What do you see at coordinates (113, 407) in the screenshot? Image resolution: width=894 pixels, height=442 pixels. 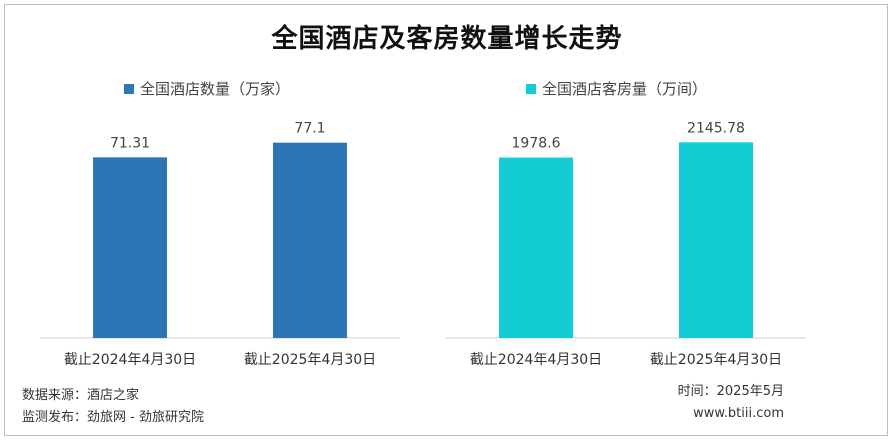 I see `footer-left: 数据来源：酒店之家 监测发布：劲旅网 - 劲旅研究院` at bounding box center [113, 407].